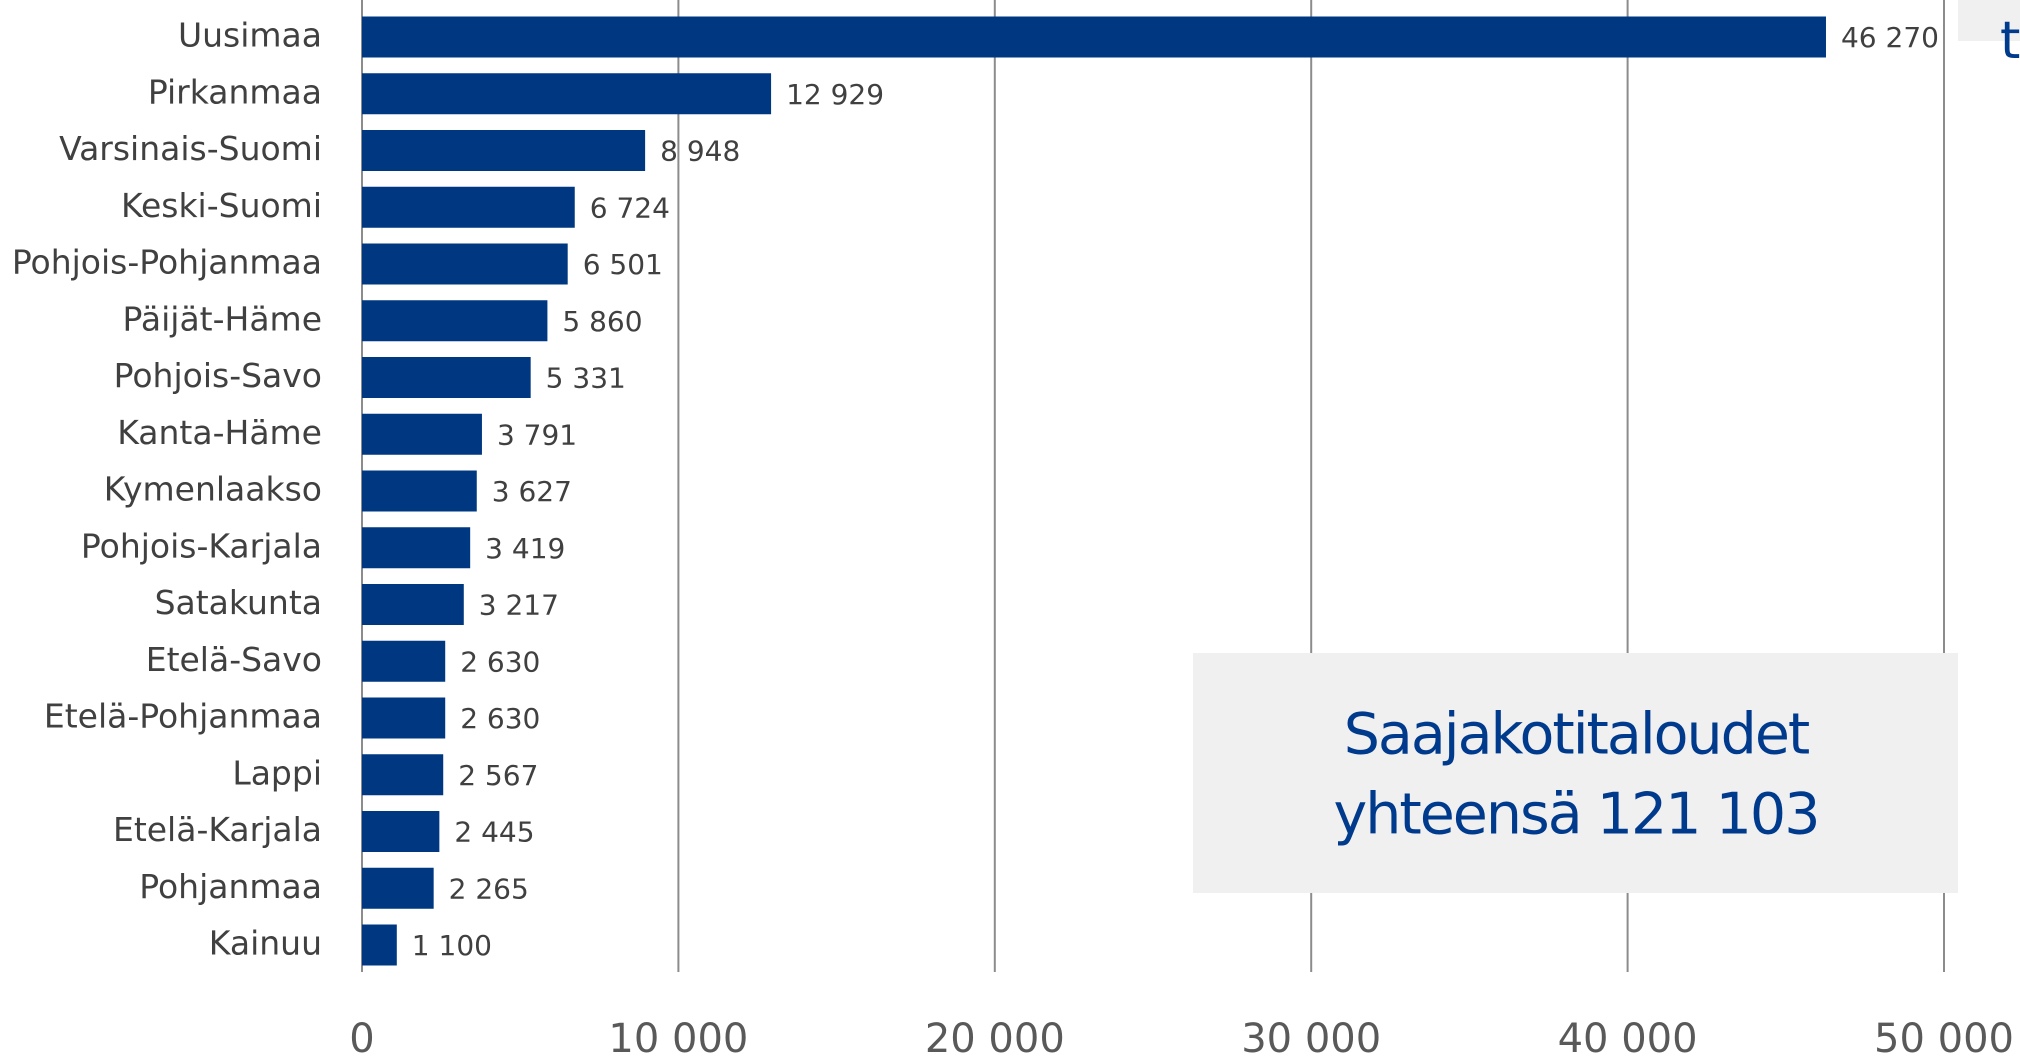  What do you see at coordinates (234, 659) in the screenshot?
I see `y-tick-label: Etelä-Savo` at bounding box center [234, 659].